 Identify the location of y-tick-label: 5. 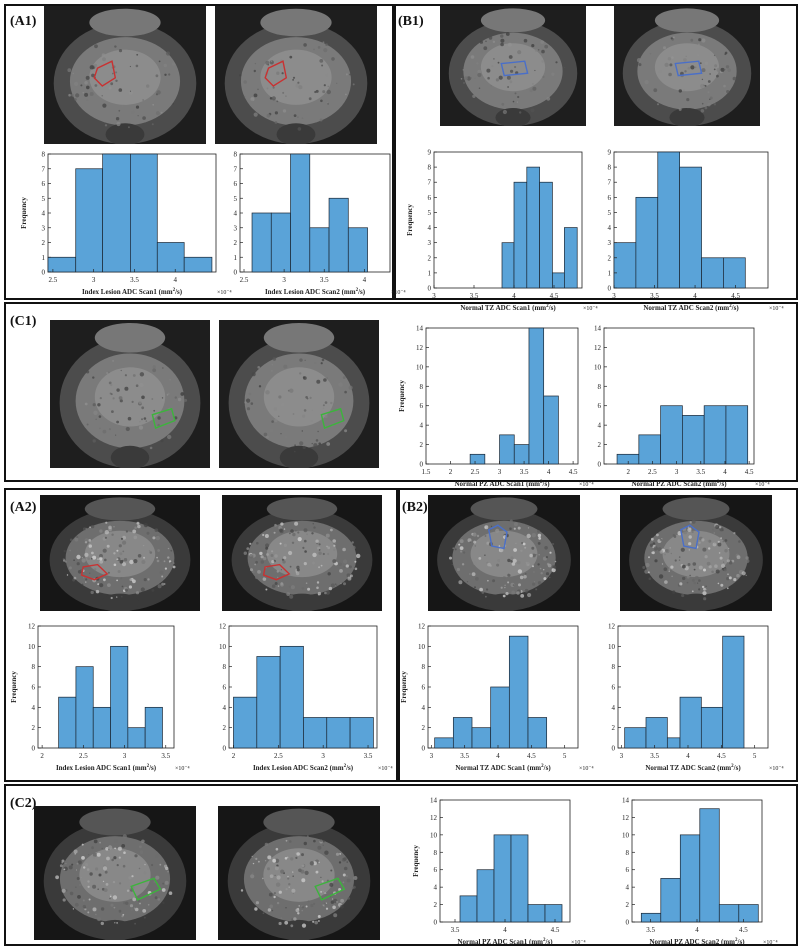
(236, 199).